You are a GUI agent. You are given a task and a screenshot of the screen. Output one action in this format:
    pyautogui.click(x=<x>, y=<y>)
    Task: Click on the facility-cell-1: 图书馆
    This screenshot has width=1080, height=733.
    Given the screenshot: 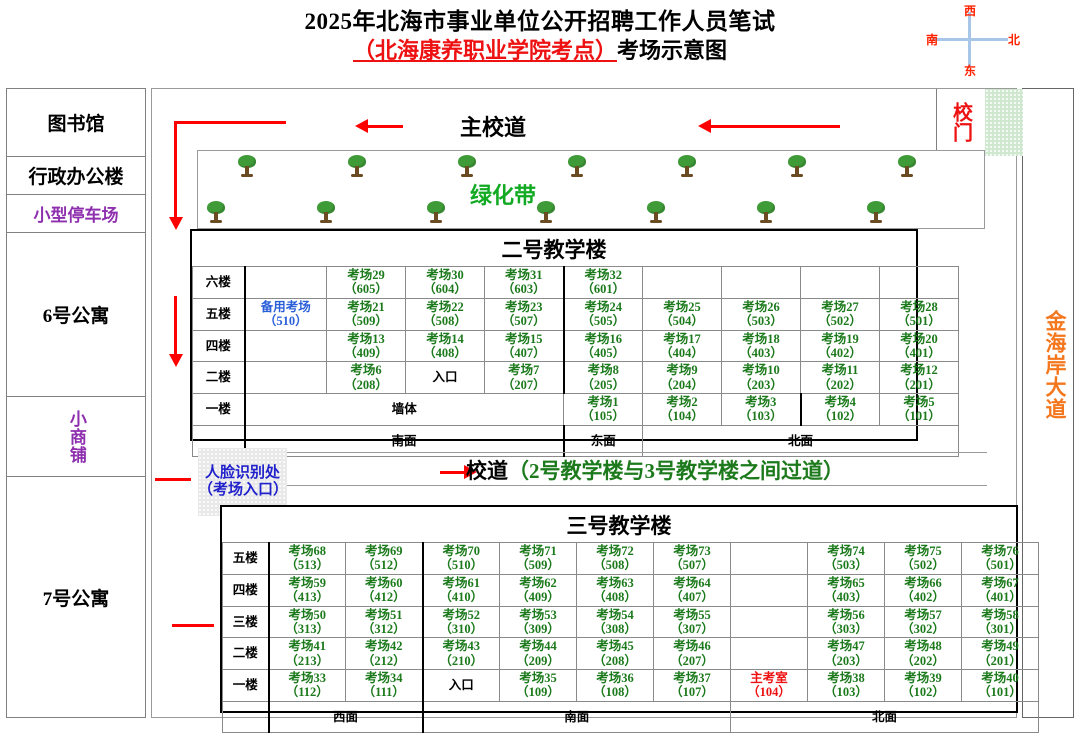 What is the action you would take?
    pyautogui.click(x=76, y=123)
    